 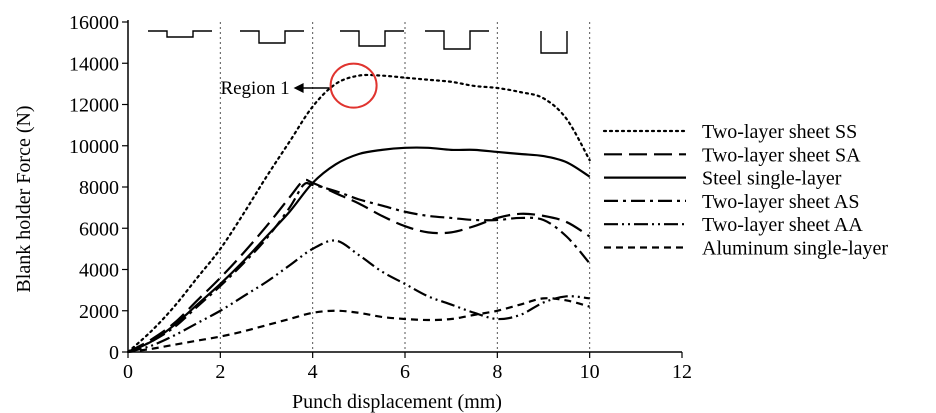 I want to click on legend-label-6: Aluminum single-layer, so click(x=795, y=249).